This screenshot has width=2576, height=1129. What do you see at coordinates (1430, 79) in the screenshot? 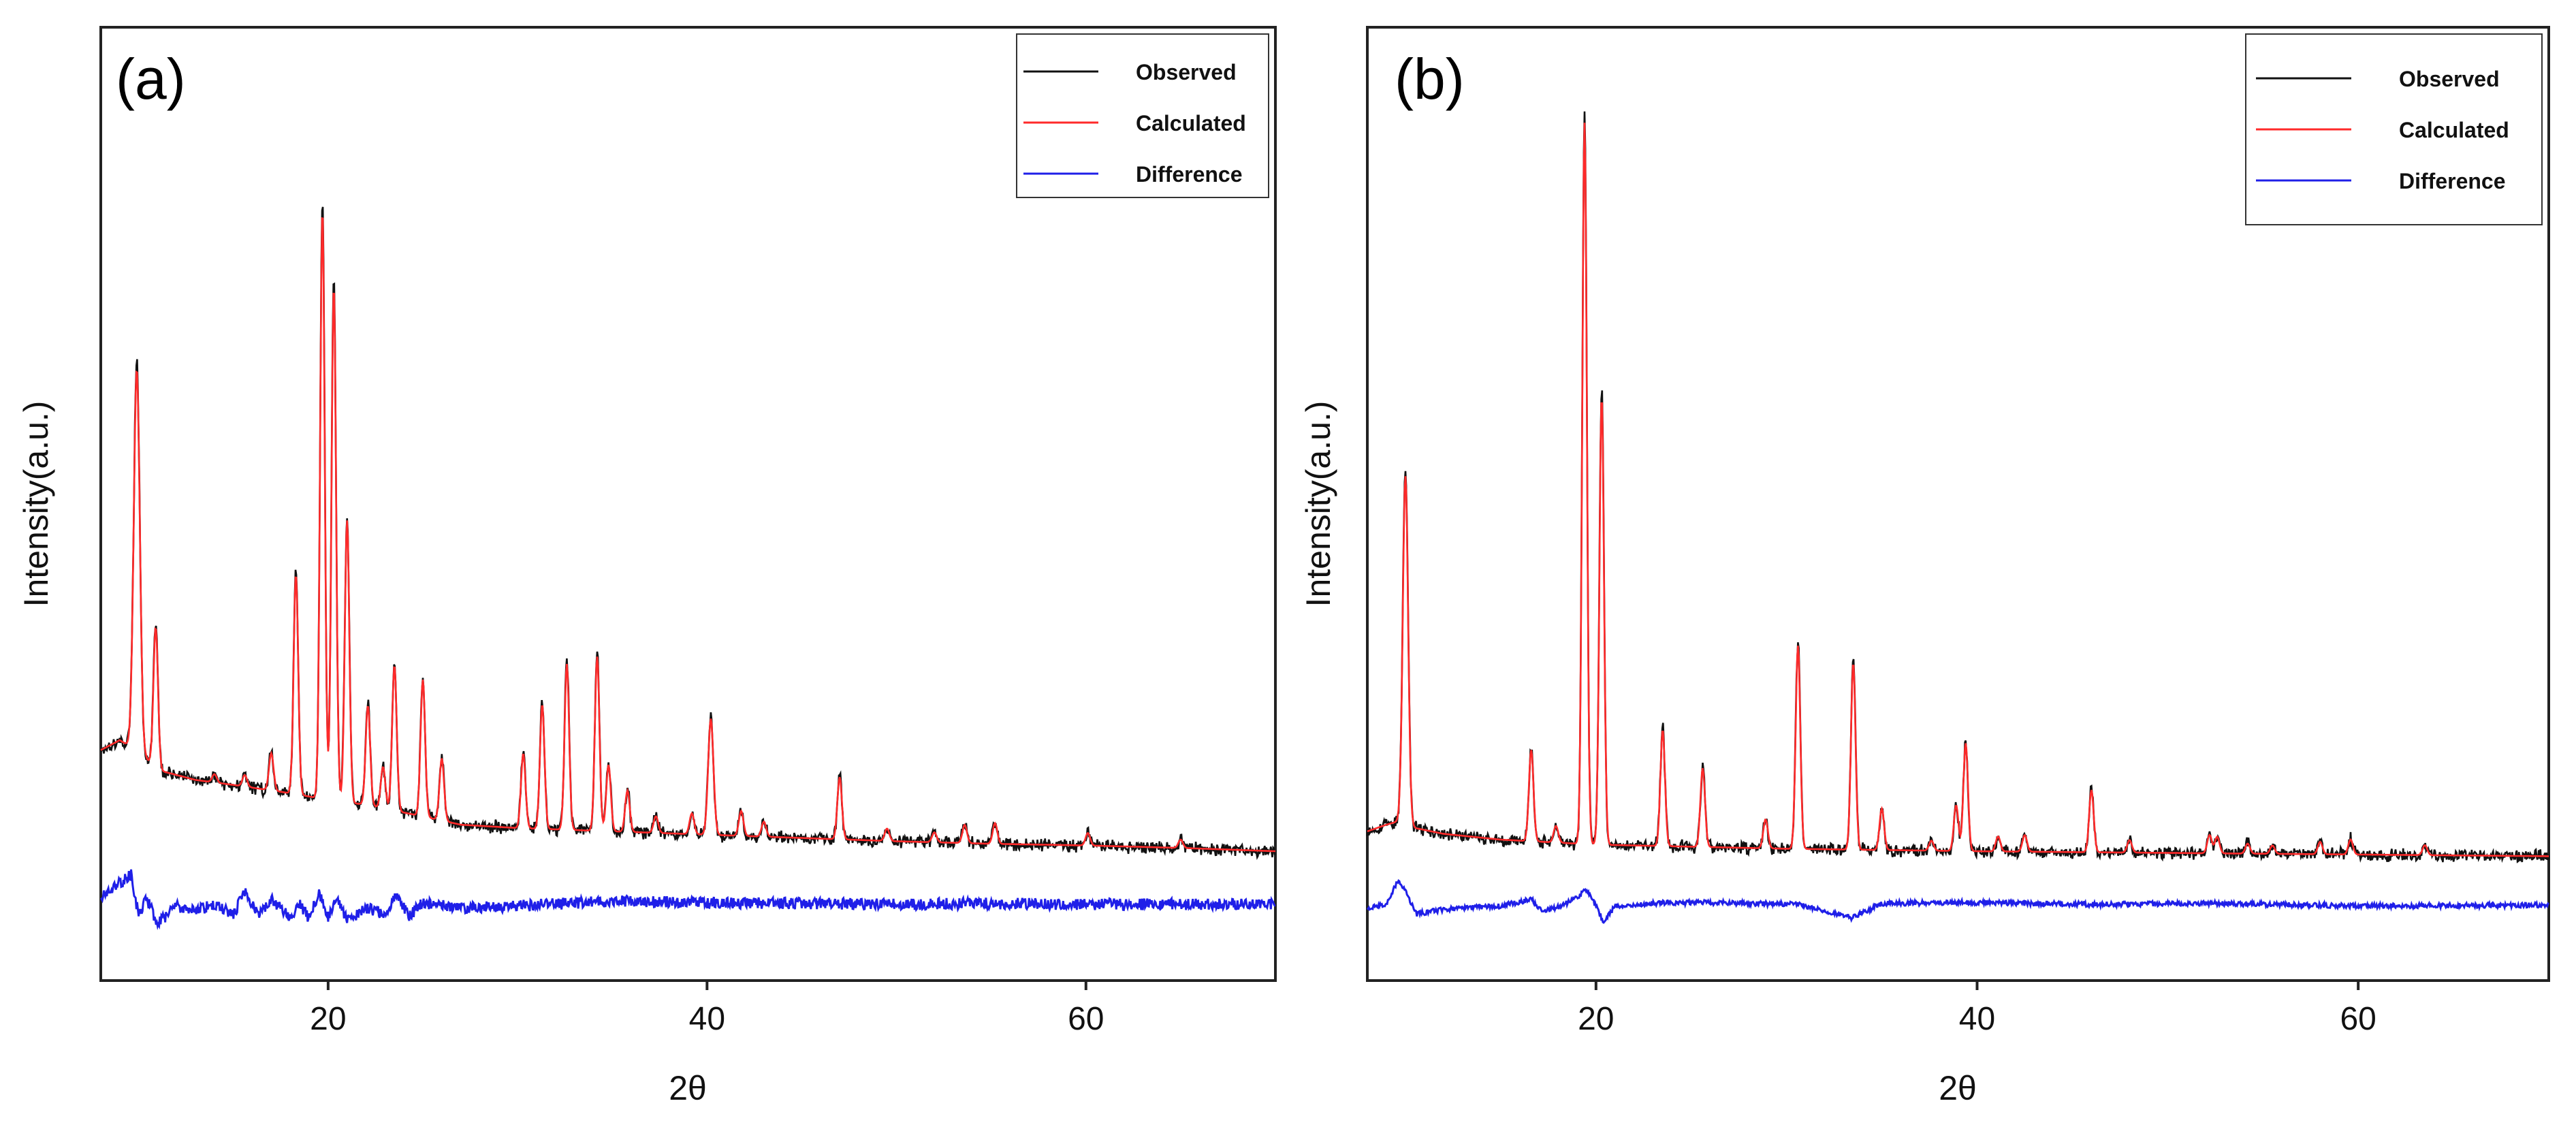
I see `panel-label: (b)` at bounding box center [1430, 79].